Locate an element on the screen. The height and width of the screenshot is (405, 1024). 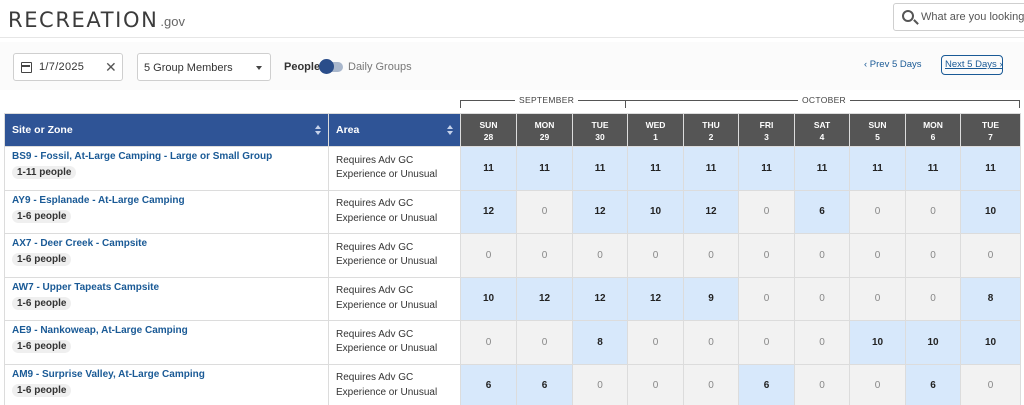
next-5-days-button: Next 5 Days › is located at coordinates (972, 65).